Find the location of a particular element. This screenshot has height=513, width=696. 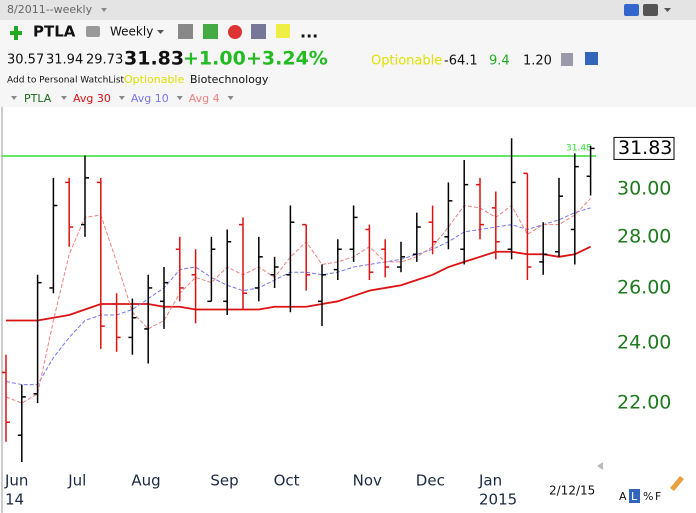

high-price: 31.94 is located at coordinates (64, 60).